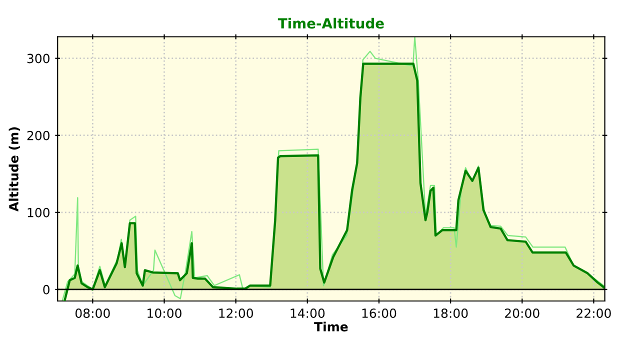  I want to click on y-tick-label: 100, so click(39, 213).